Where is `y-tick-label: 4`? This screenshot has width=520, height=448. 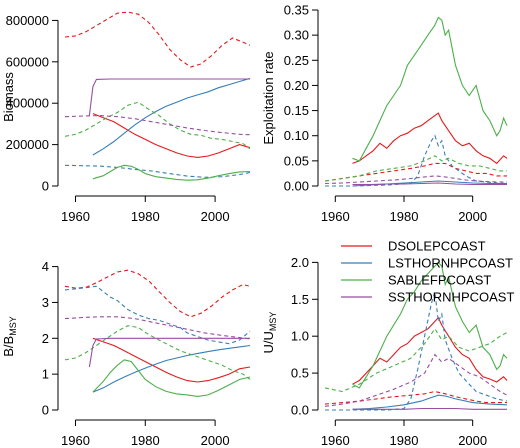 y-tick-label: 4 is located at coordinates (45, 266).